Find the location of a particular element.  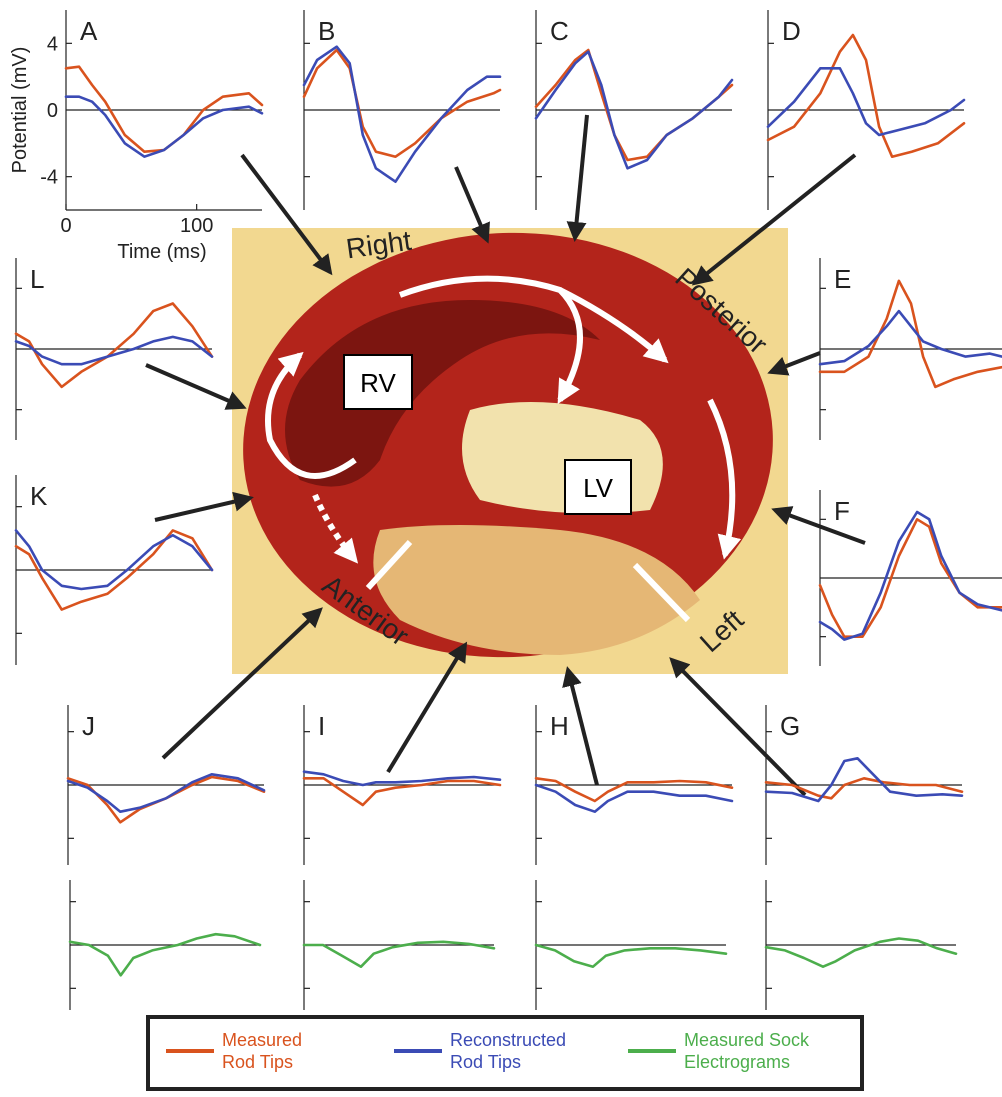

rv-label-box is located at coordinates (378, 382).